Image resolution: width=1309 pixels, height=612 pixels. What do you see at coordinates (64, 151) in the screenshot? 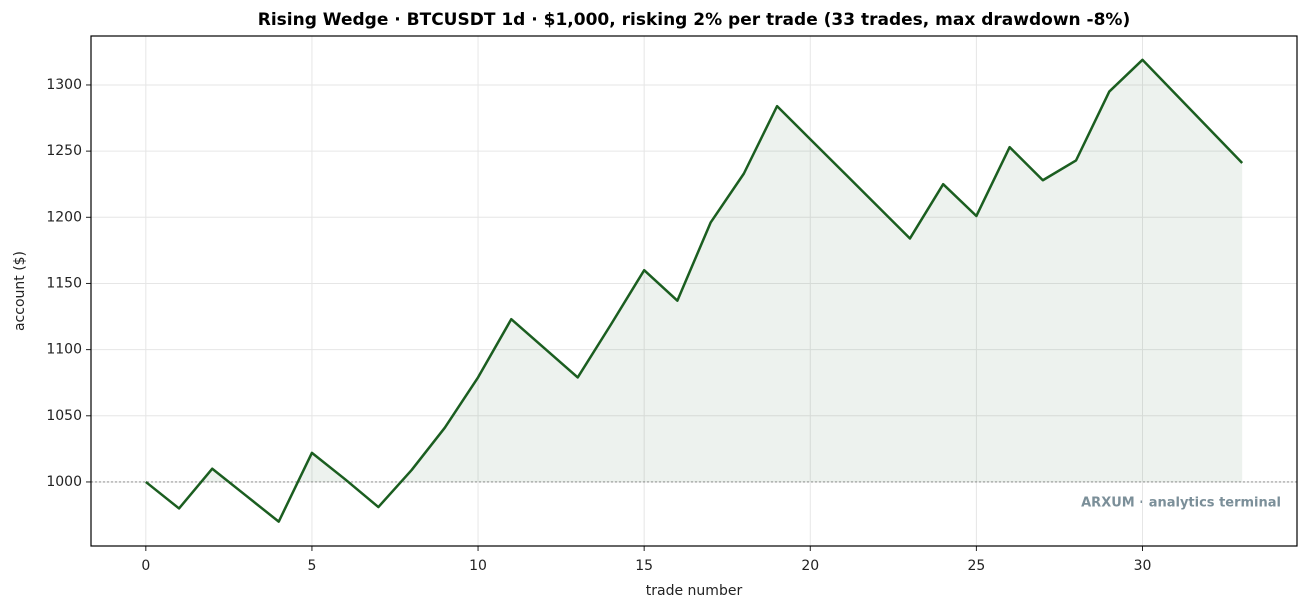
I see `y-tick-label: 1250` at bounding box center [64, 151].